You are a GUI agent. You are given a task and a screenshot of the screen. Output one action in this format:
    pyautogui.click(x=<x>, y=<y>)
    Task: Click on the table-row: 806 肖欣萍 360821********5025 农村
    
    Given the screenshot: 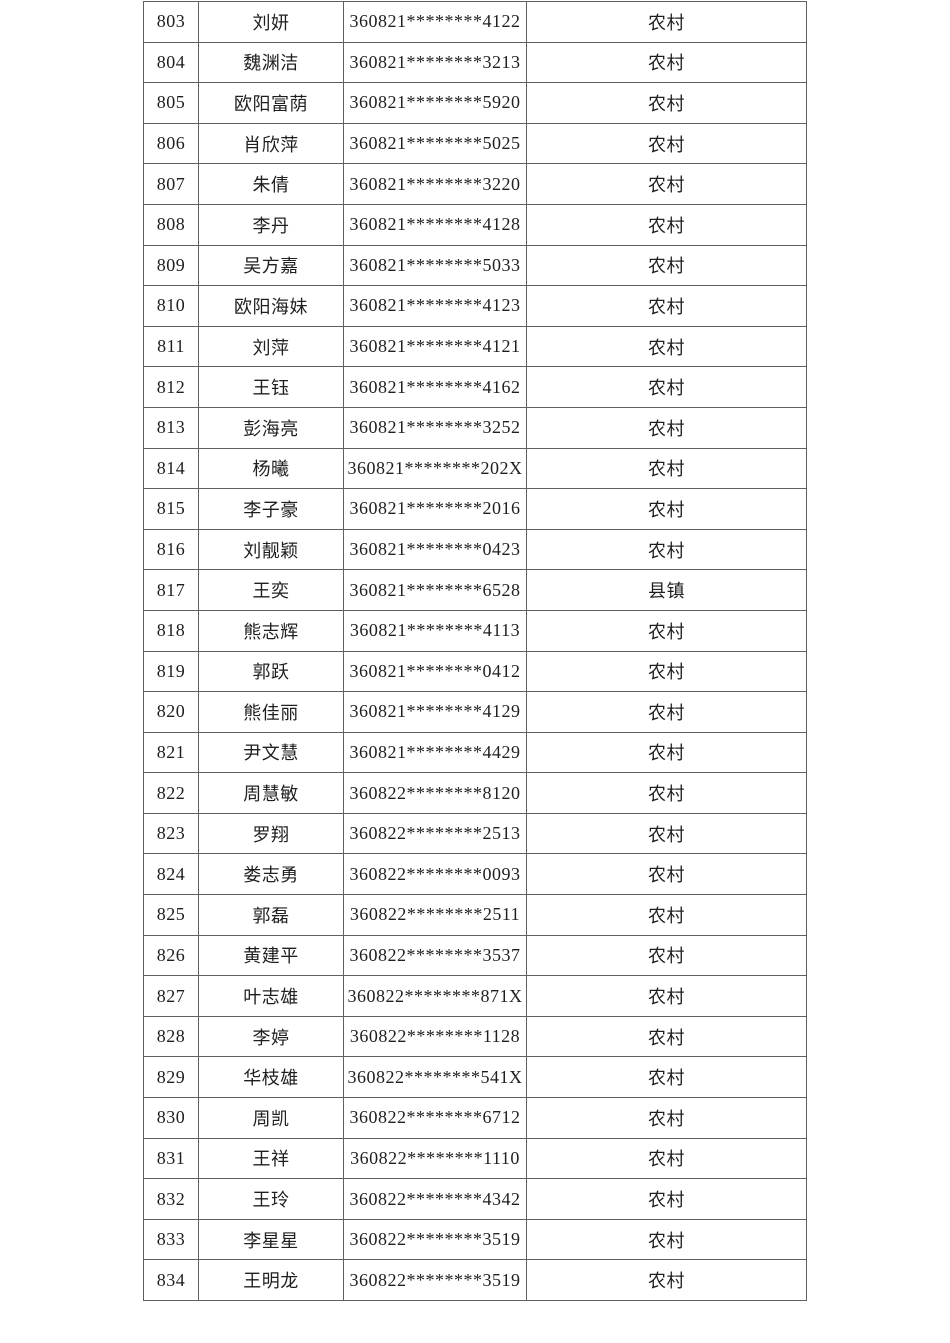 What is the action you would take?
    pyautogui.click(x=475, y=143)
    